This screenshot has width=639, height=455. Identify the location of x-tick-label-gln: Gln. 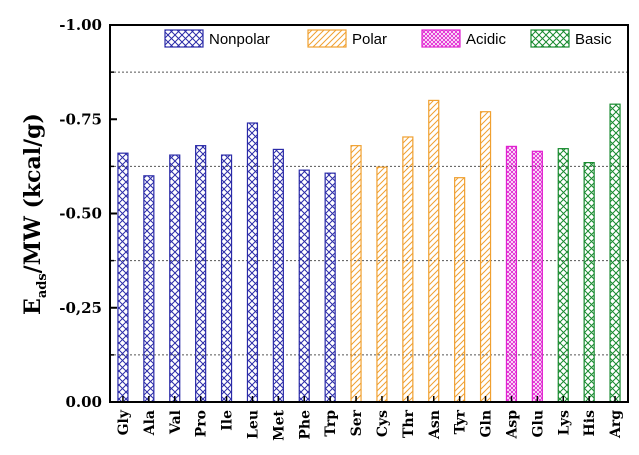
(487, 423).